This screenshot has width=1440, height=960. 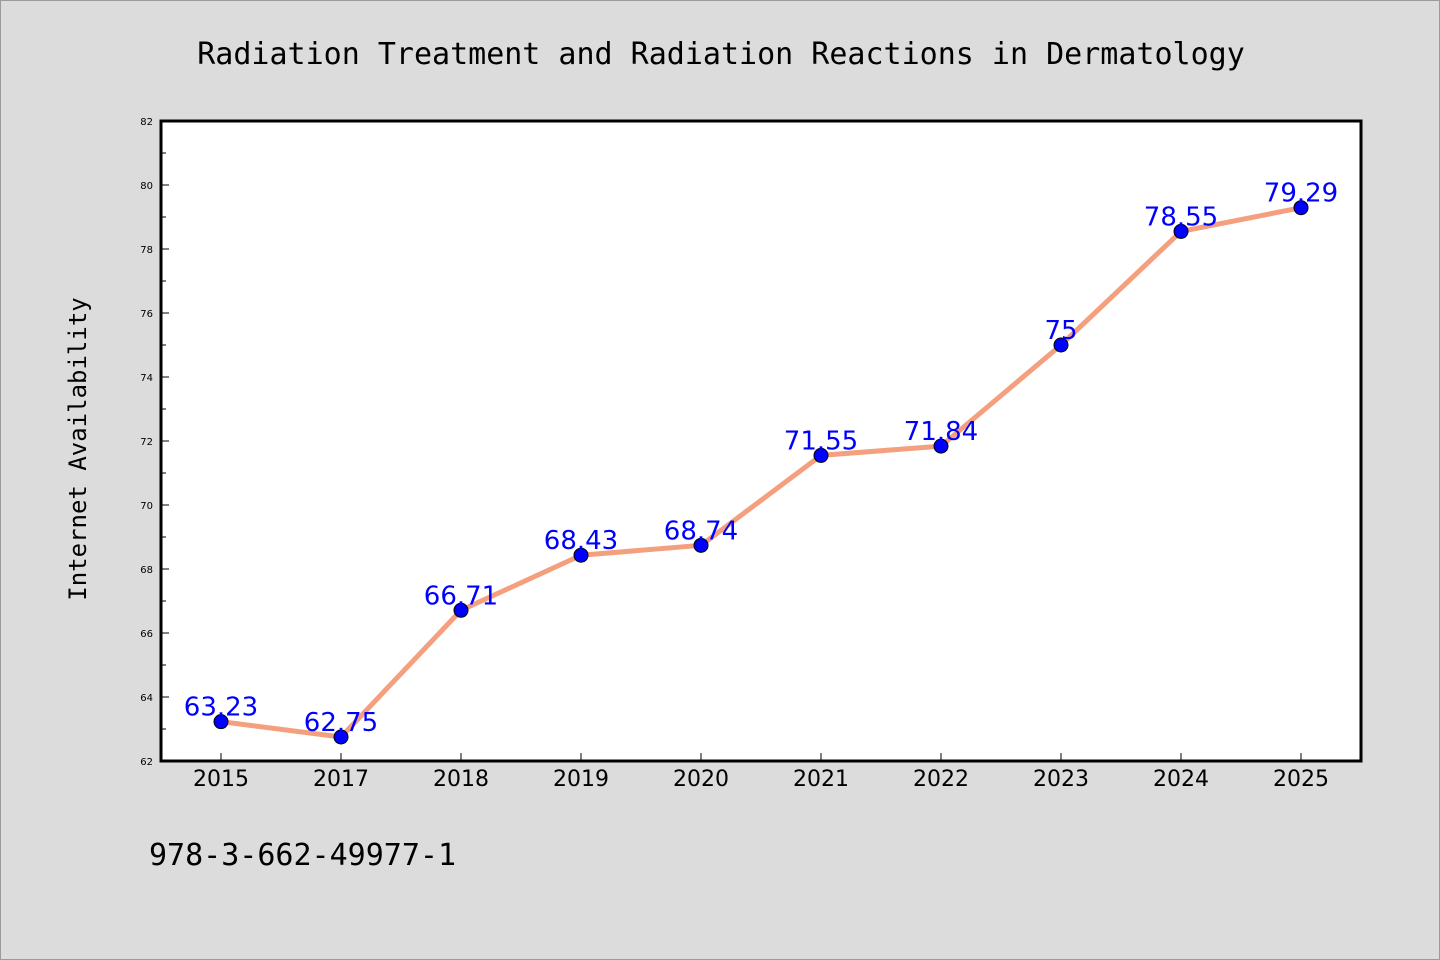 What do you see at coordinates (1301, 194) in the screenshot?
I see `data-label: 79.29` at bounding box center [1301, 194].